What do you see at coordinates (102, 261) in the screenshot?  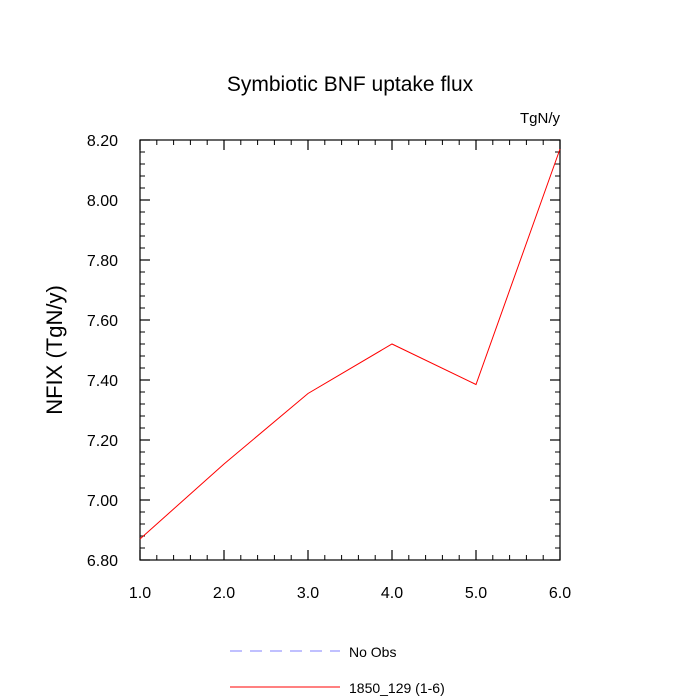 I see `y-tick-label: 7.80` at bounding box center [102, 261].